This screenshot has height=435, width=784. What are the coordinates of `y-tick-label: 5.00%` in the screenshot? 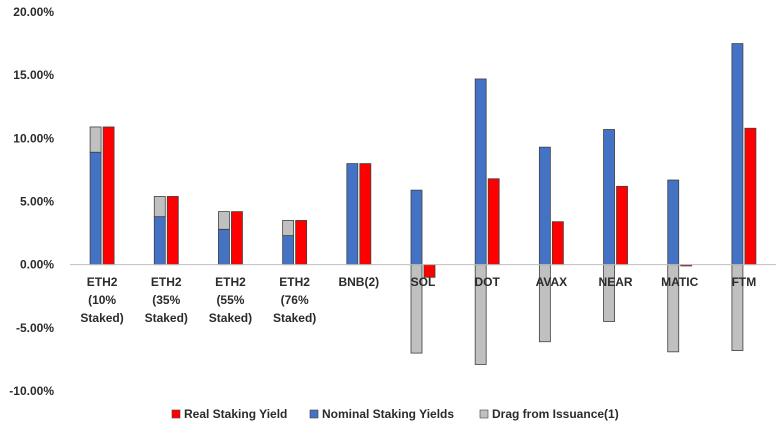 It's located at (37, 202).